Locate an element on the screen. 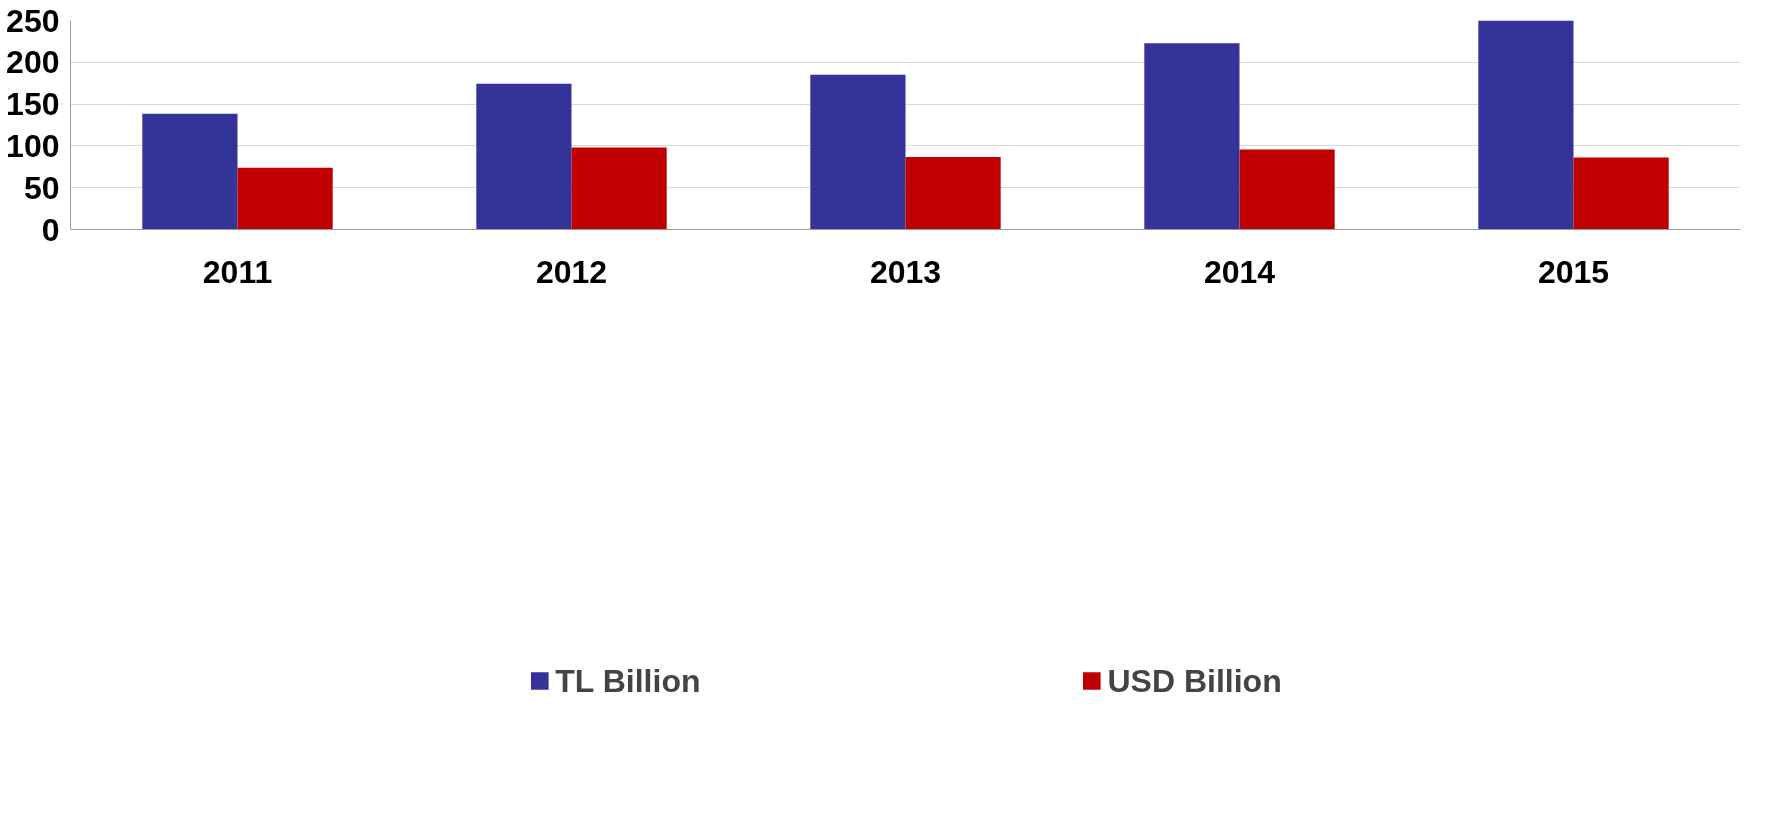 This screenshot has width=1768, height=833. y-tick-label: 200 is located at coordinates (33, 62).